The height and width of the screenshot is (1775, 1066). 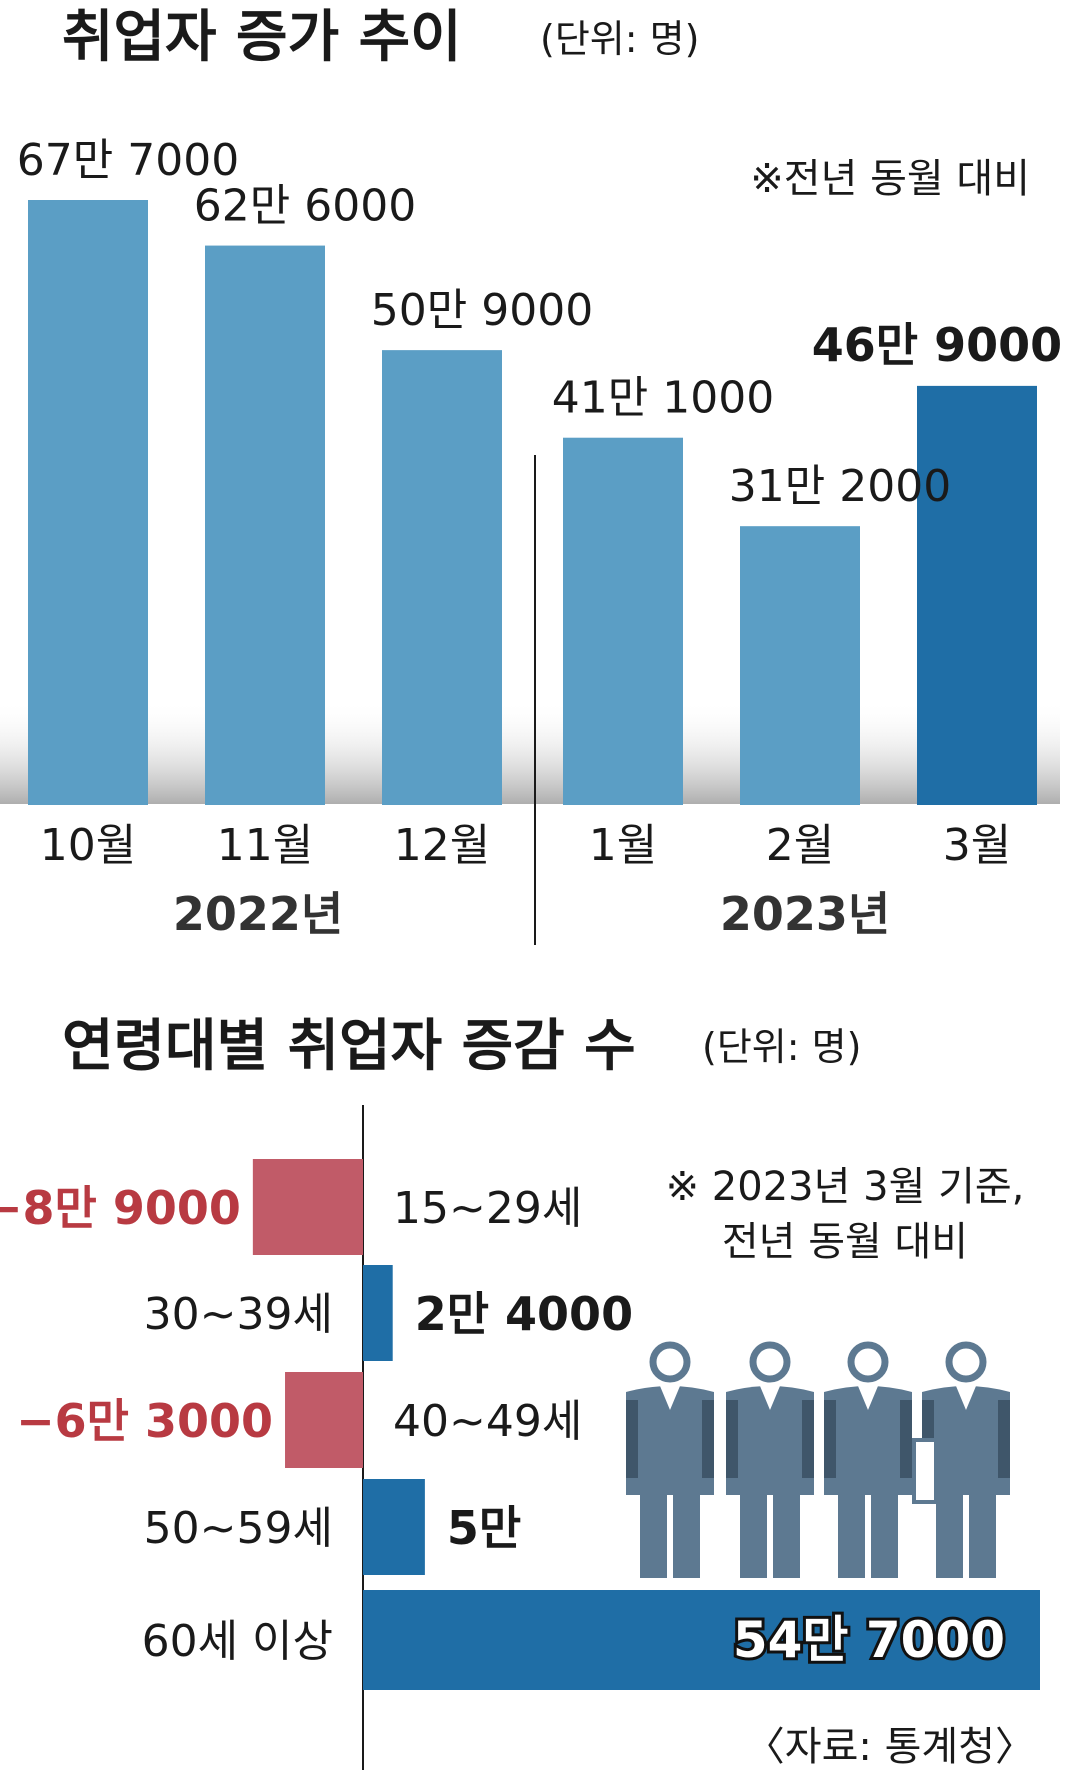 What do you see at coordinates (482, 310) in the screenshot?
I see `data-label-12월: 50만 9000` at bounding box center [482, 310].